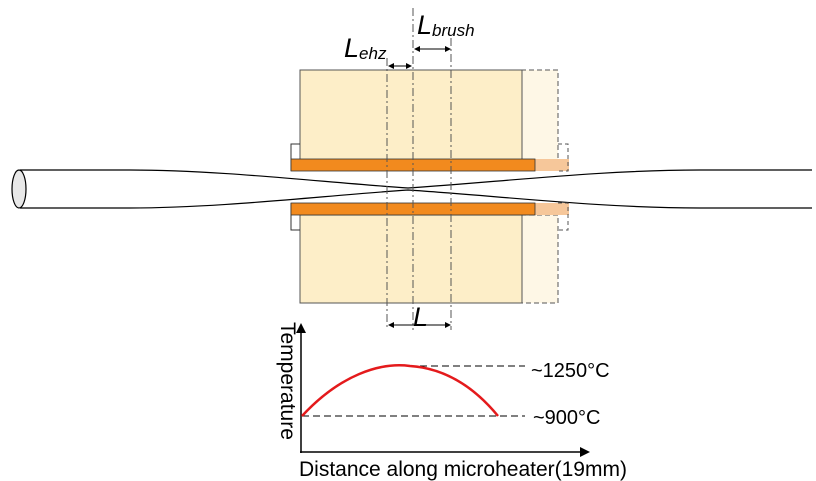  I want to click on y-axis-arrowhead, so click(301, 328).